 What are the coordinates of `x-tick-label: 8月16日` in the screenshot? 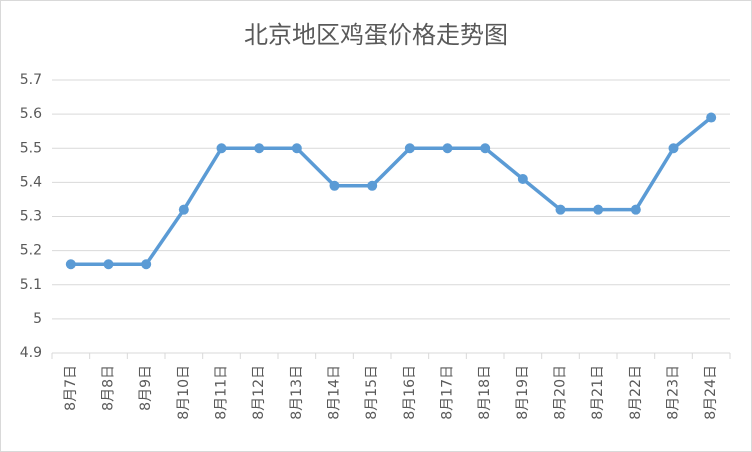 It's located at (410, 392).